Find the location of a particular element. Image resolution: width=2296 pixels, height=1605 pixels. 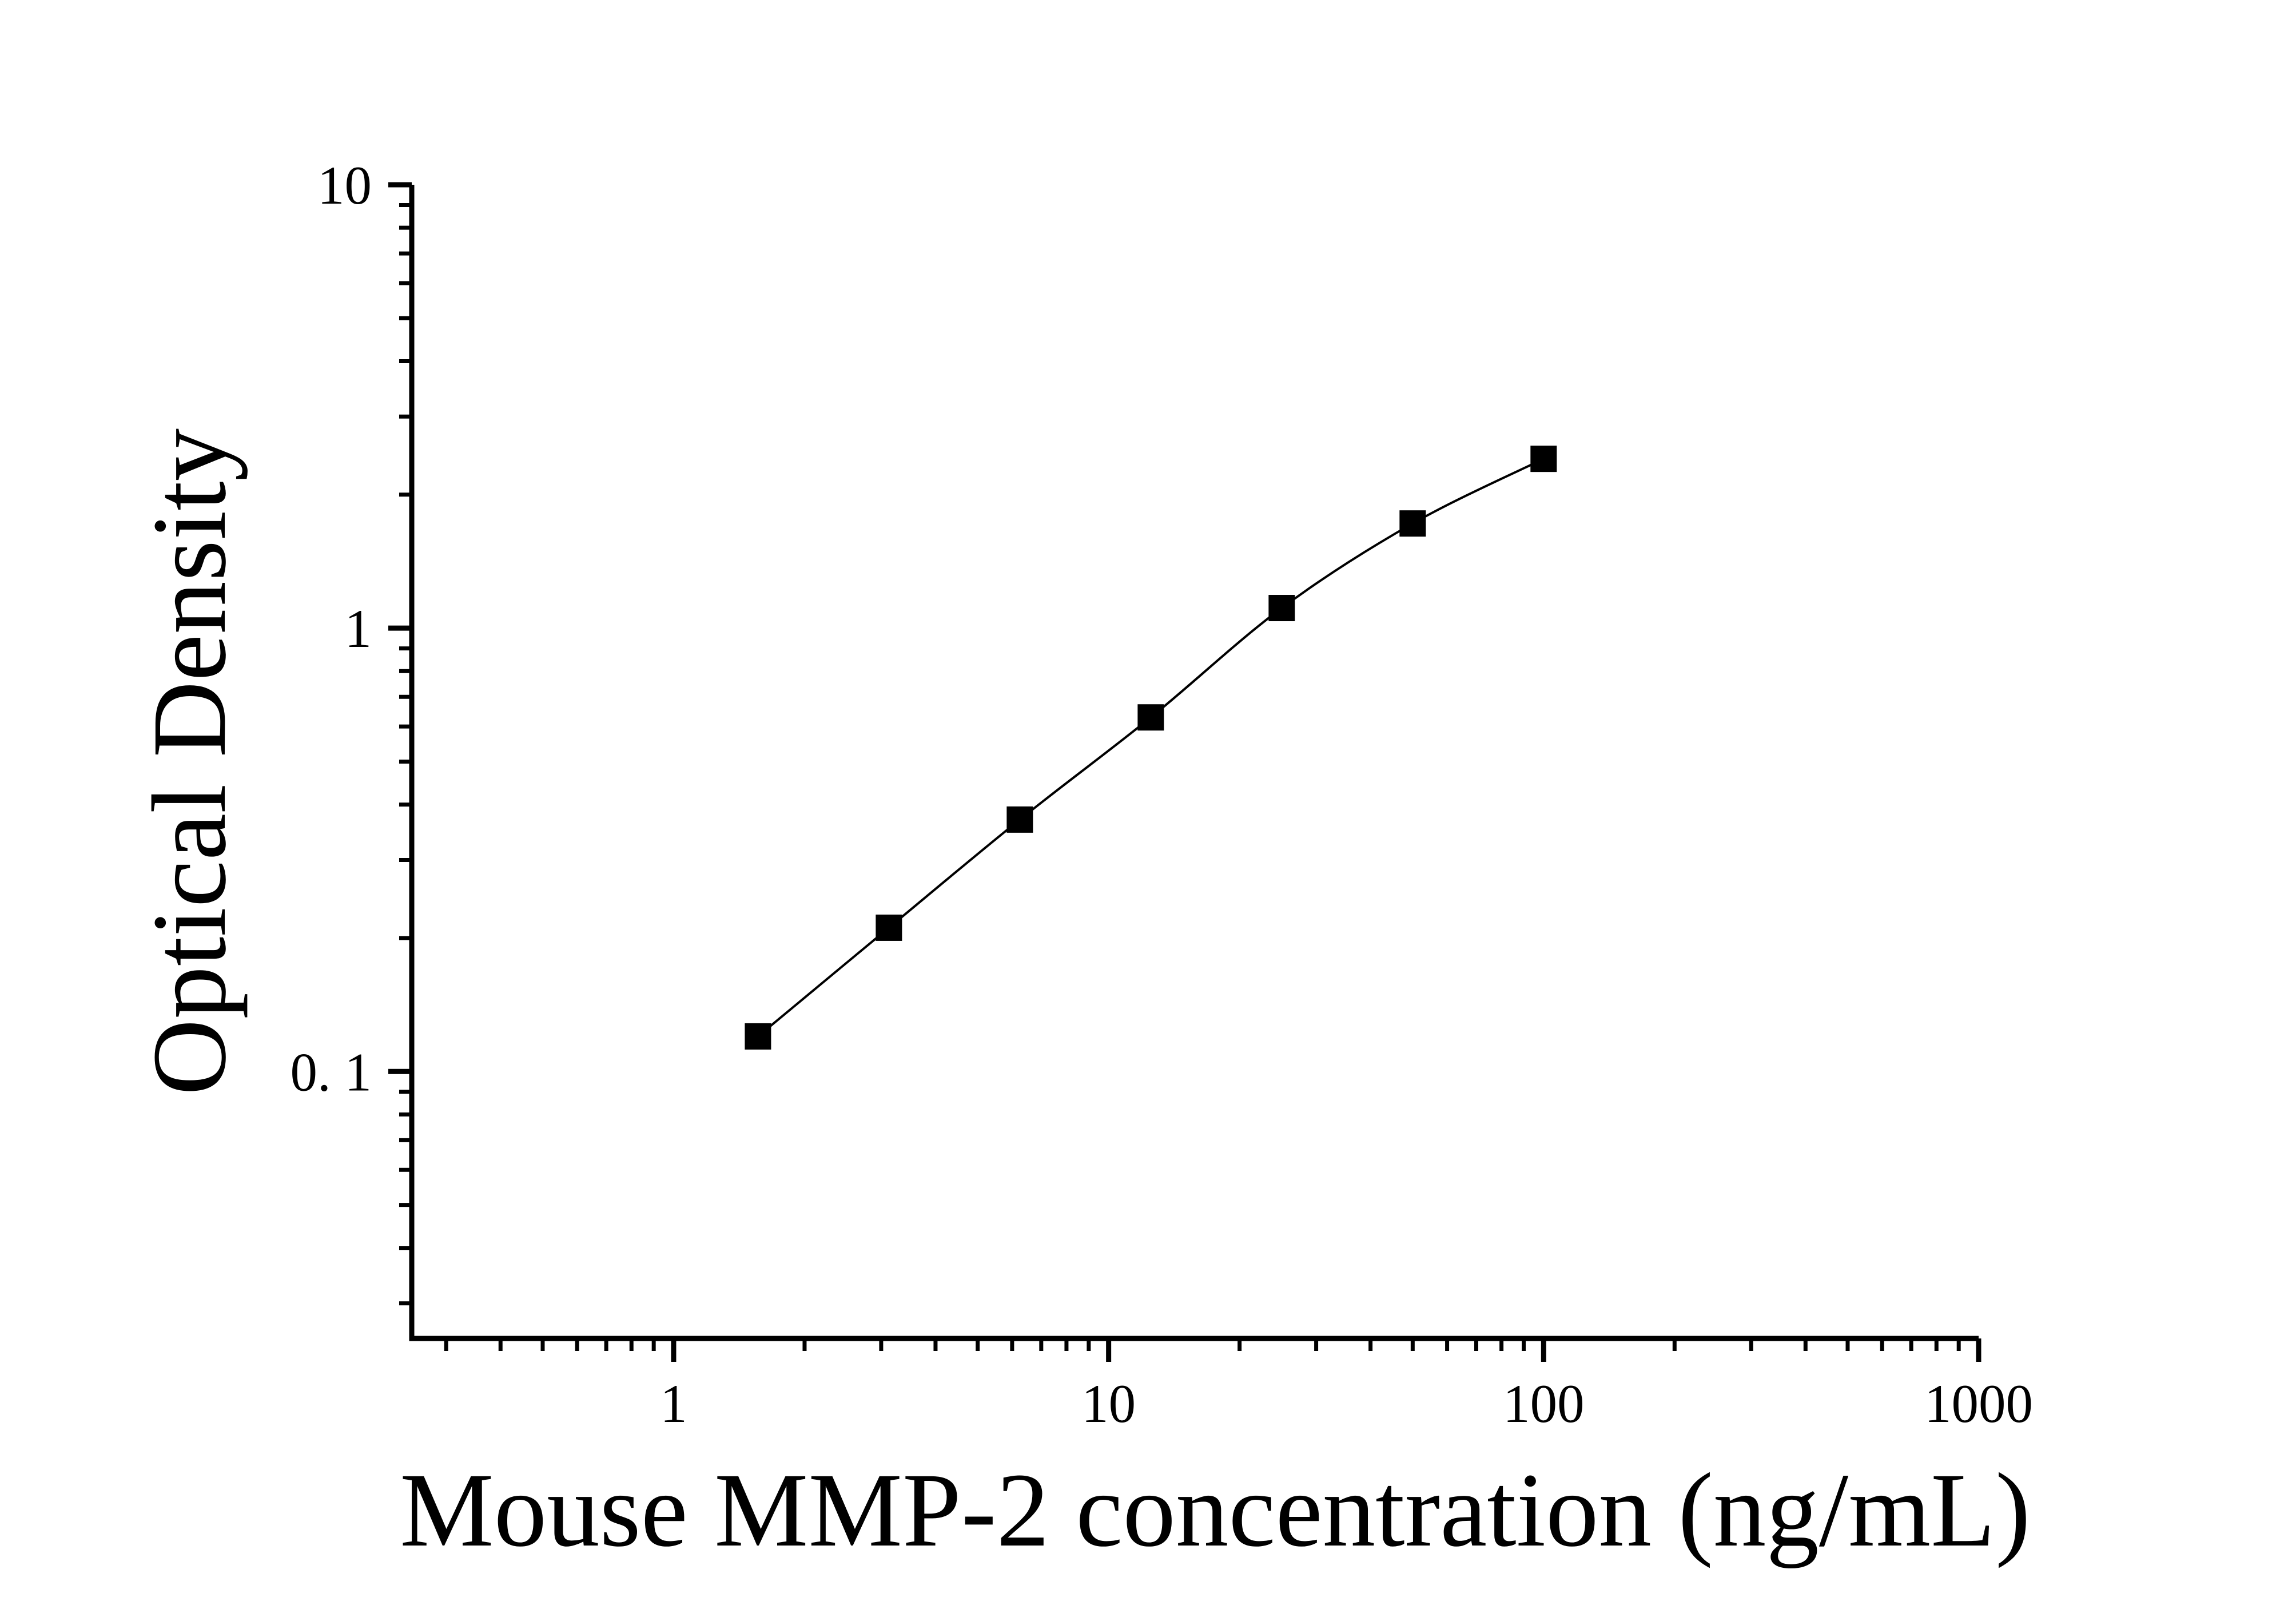

y-axis-title: Optical Density is located at coordinates (189, 761).